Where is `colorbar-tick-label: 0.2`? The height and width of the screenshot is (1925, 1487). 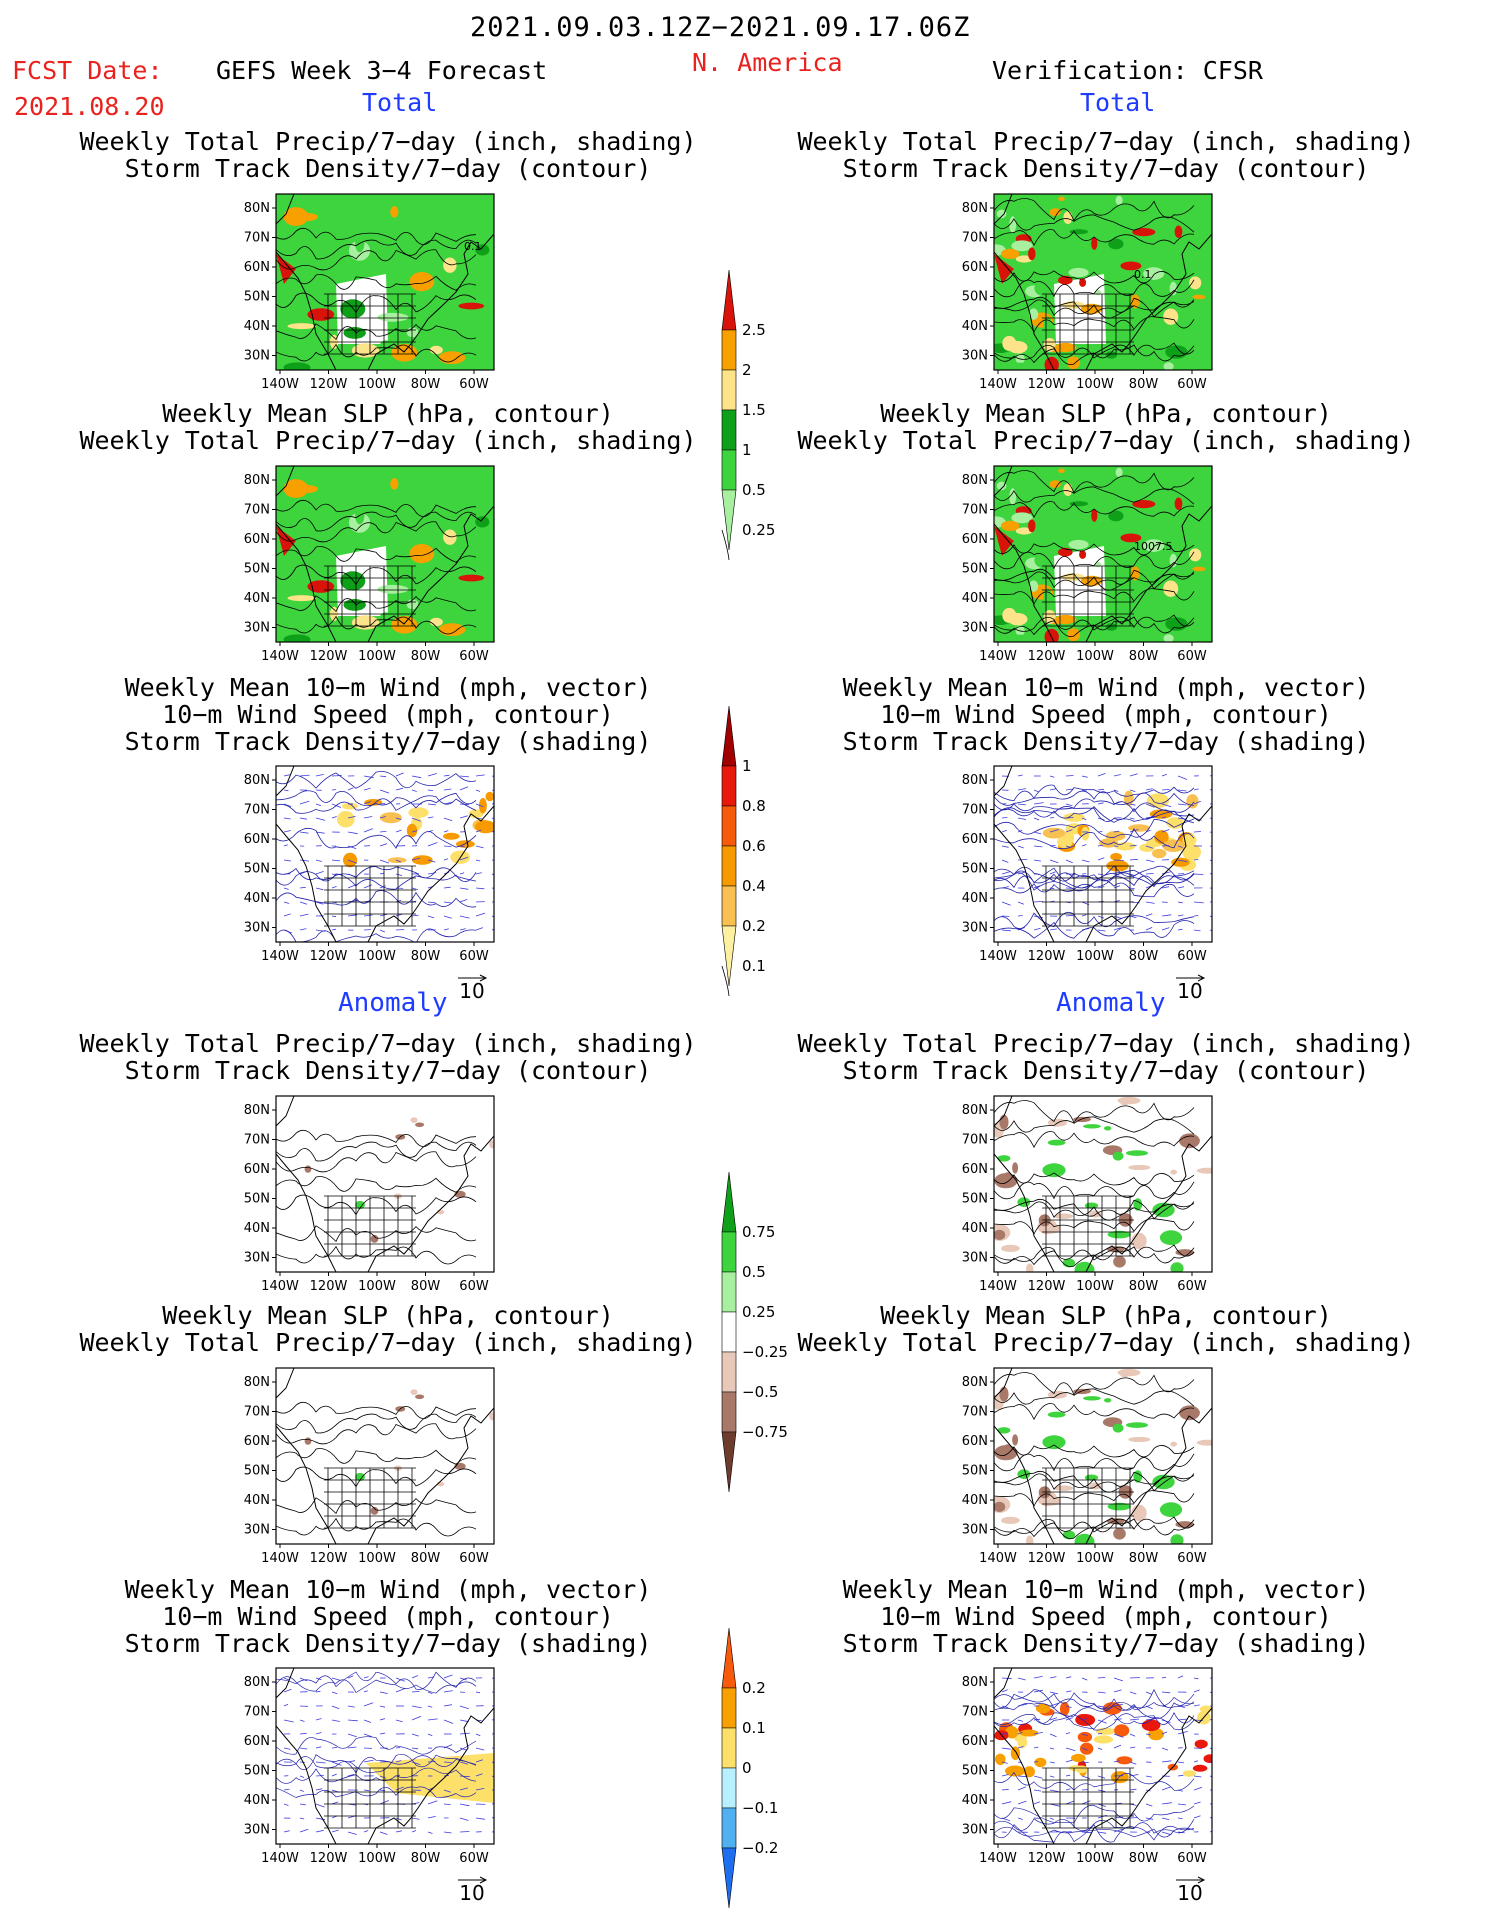 colorbar-tick-label: 0.2 is located at coordinates (754, 926).